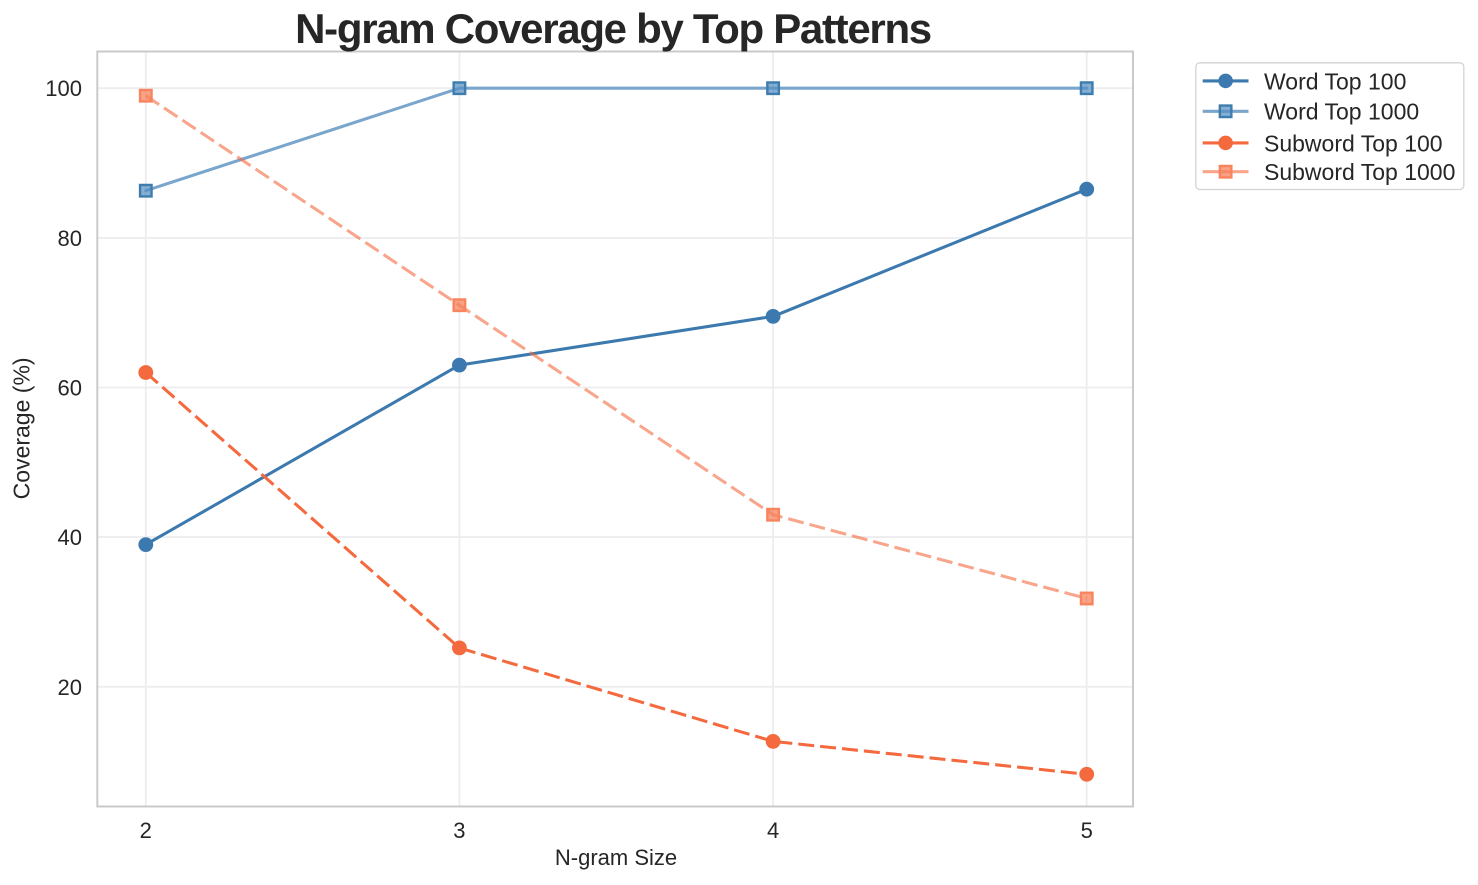 The height and width of the screenshot is (885, 1478). I want to click on svg-text: 80, so click(70, 238).